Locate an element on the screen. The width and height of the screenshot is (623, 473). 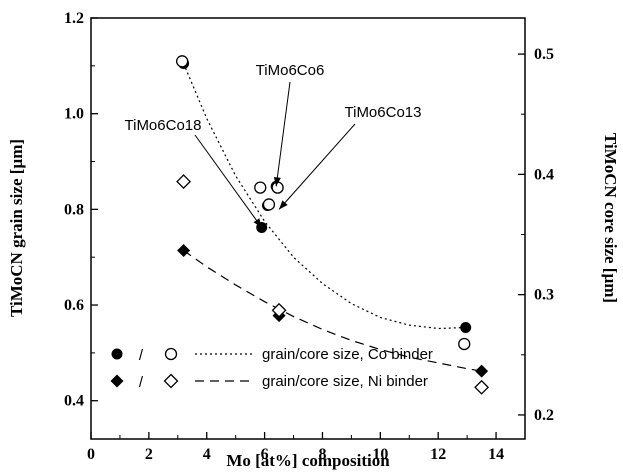
y-tick-label: 1.0 is located at coordinates (74, 114).